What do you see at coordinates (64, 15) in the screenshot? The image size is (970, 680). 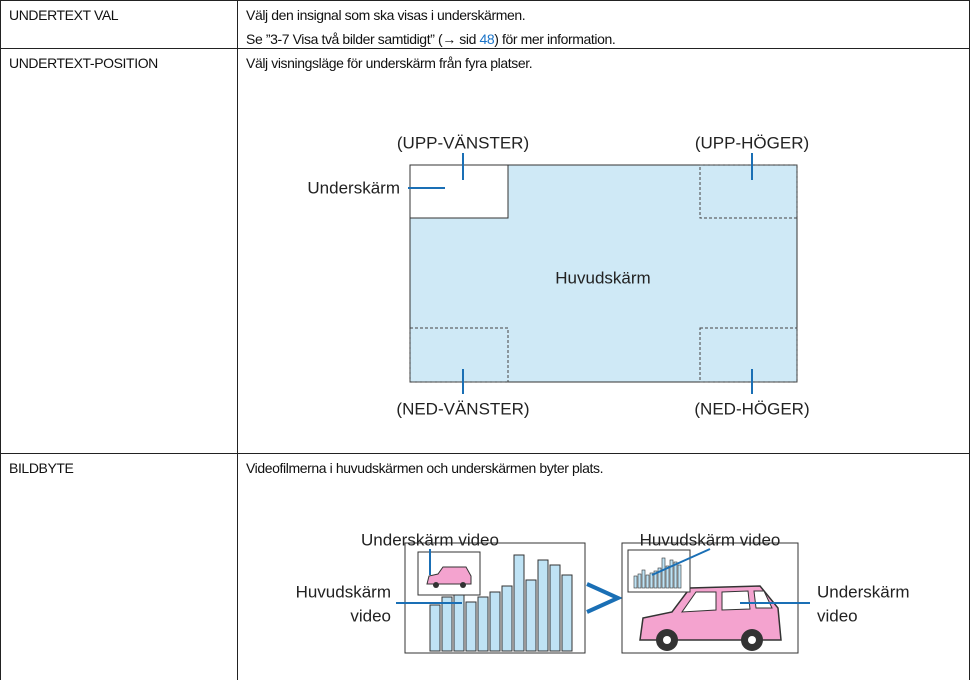 I see `row-label: UNDERTEXT VAL` at bounding box center [64, 15].